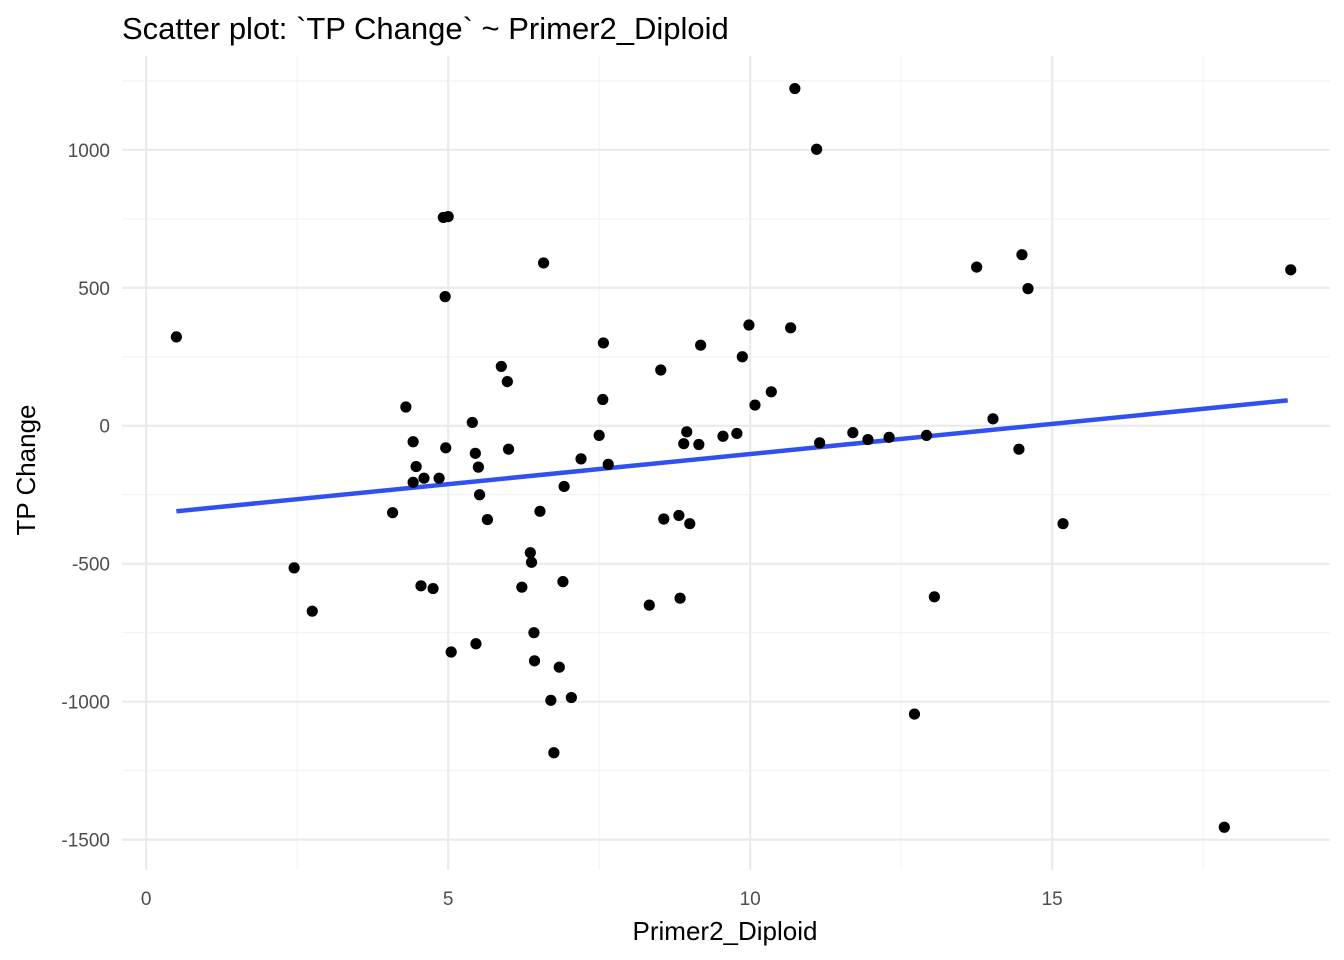 This screenshot has height=960, width=1344. Describe the element at coordinates (750, 899) in the screenshot. I see `x-tick-label: 10` at that location.